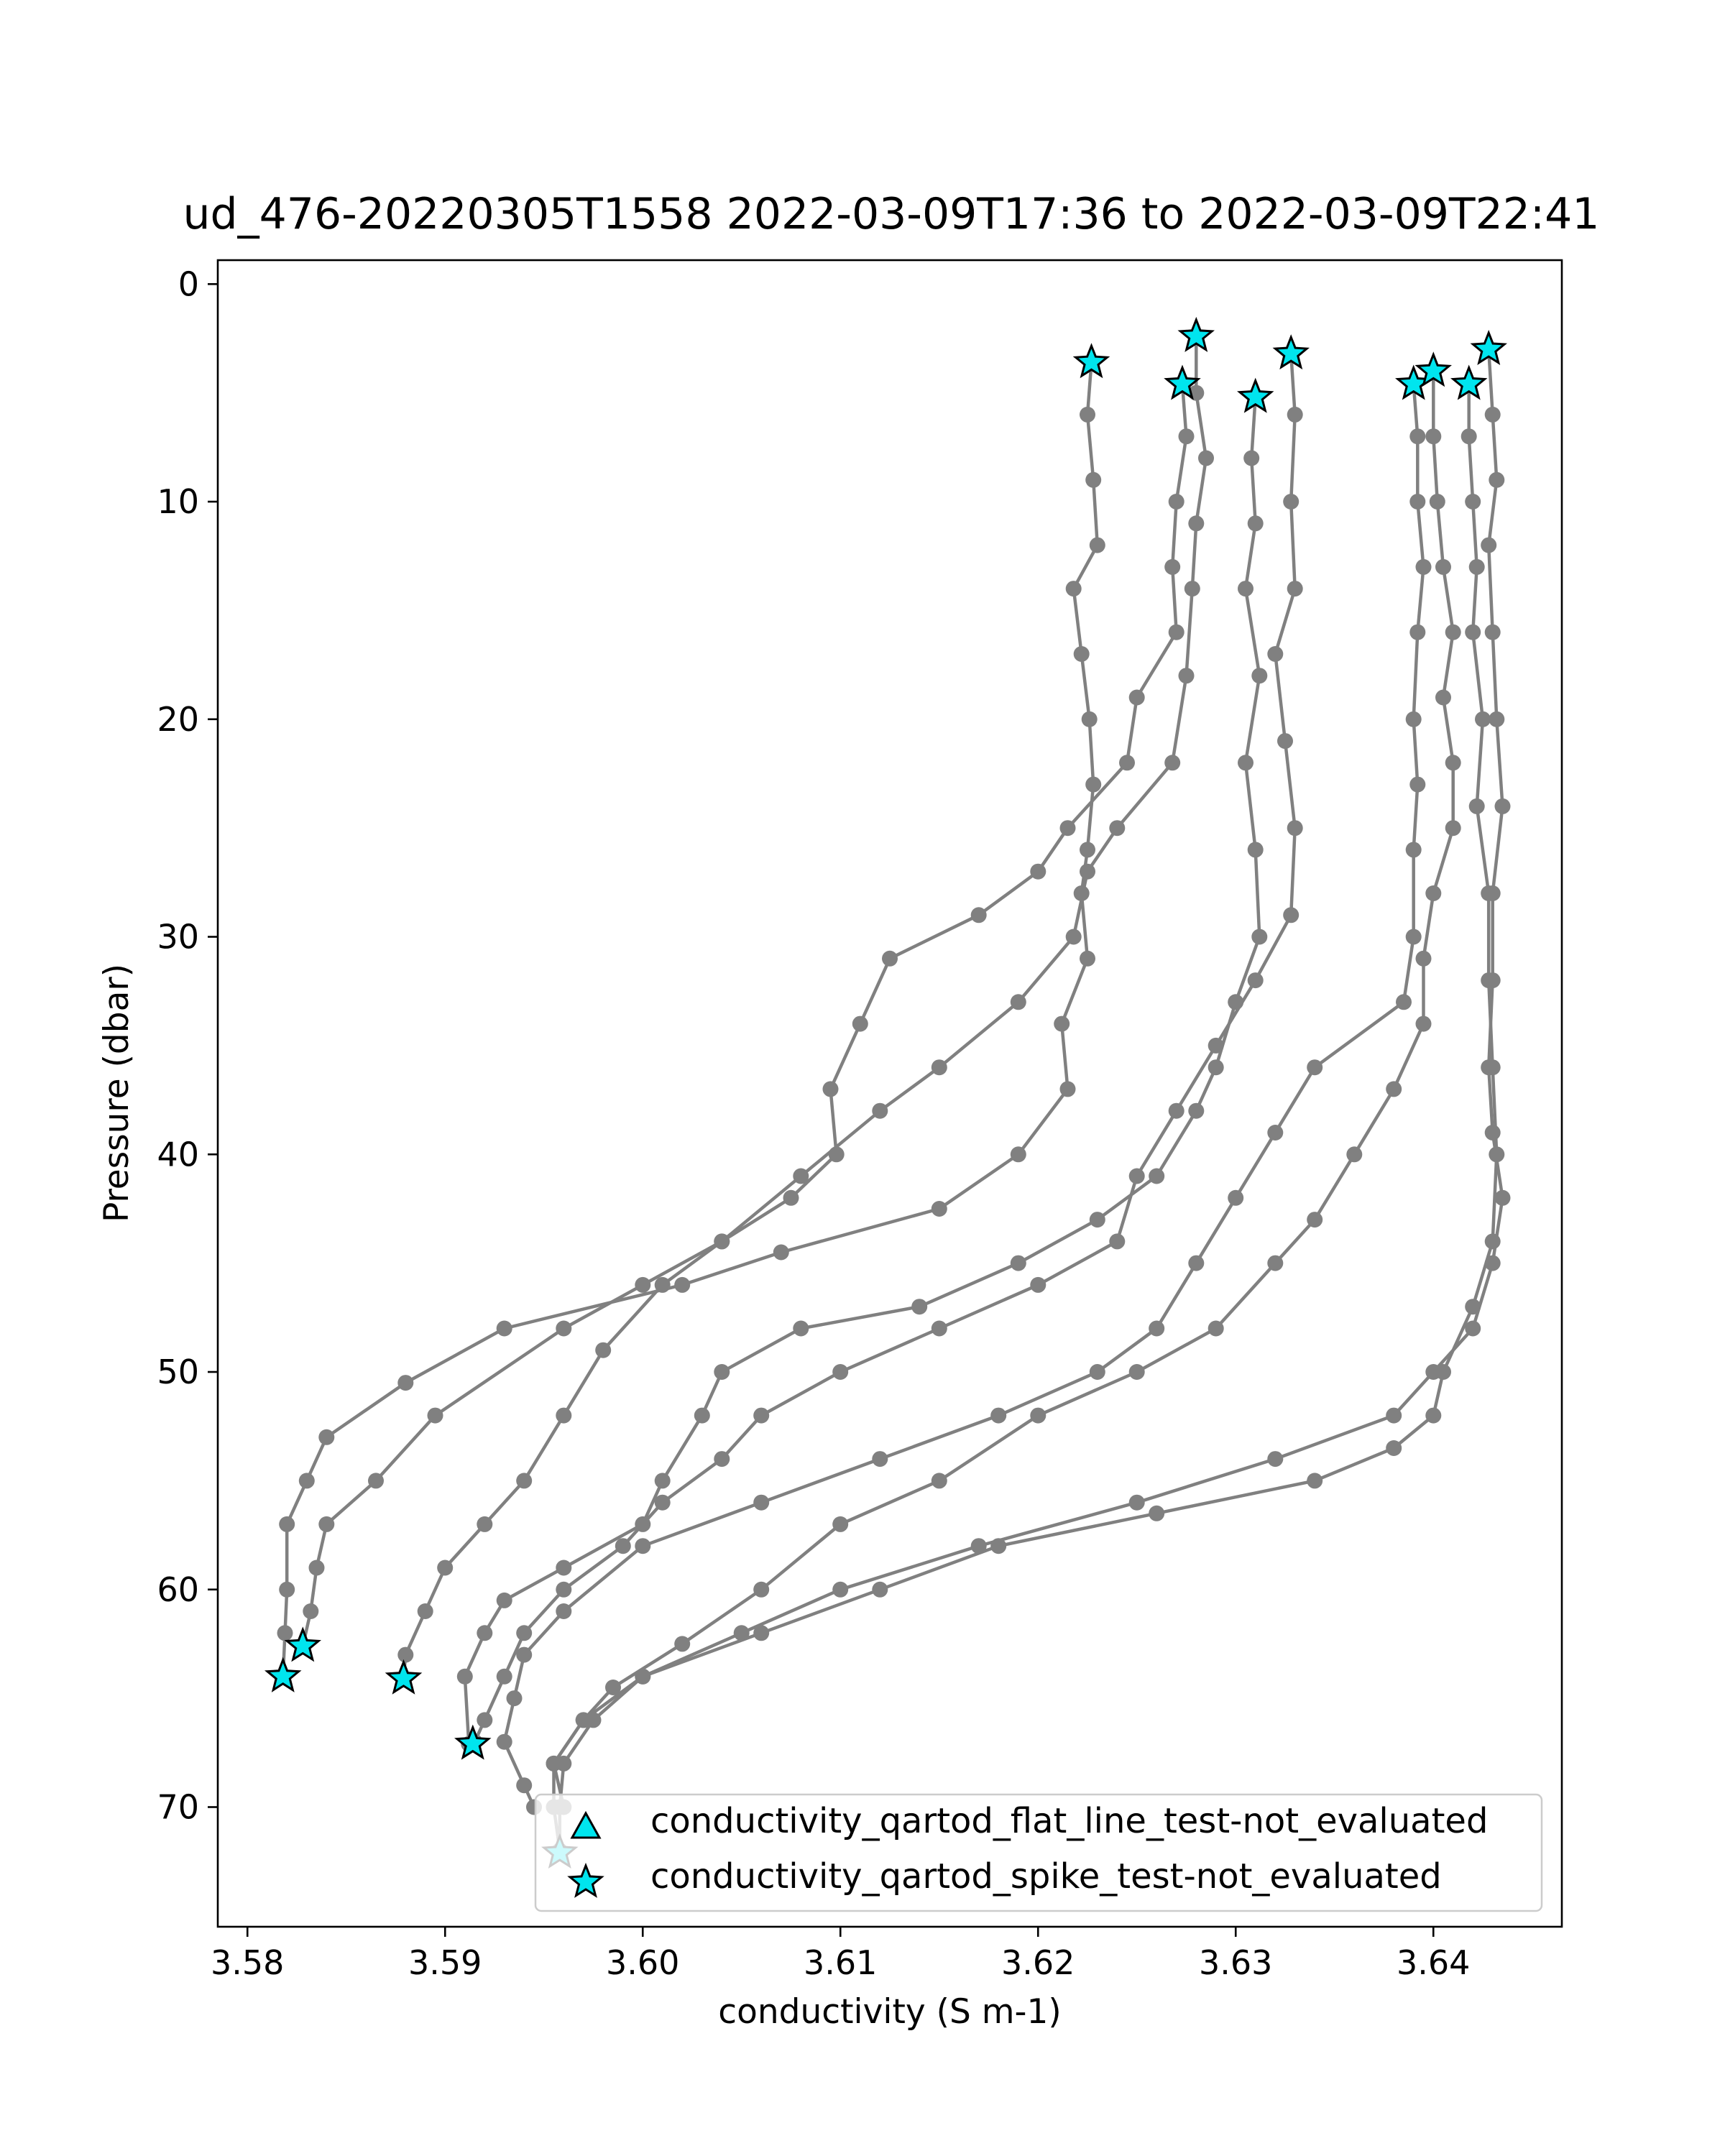 The width and height of the screenshot is (1725, 2156). What do you see at coordinates (187, 1045) in the screenshot?
I see `y-axis: 0 10 20 30 40 50 60 70` at bounding box center [187, 1045].